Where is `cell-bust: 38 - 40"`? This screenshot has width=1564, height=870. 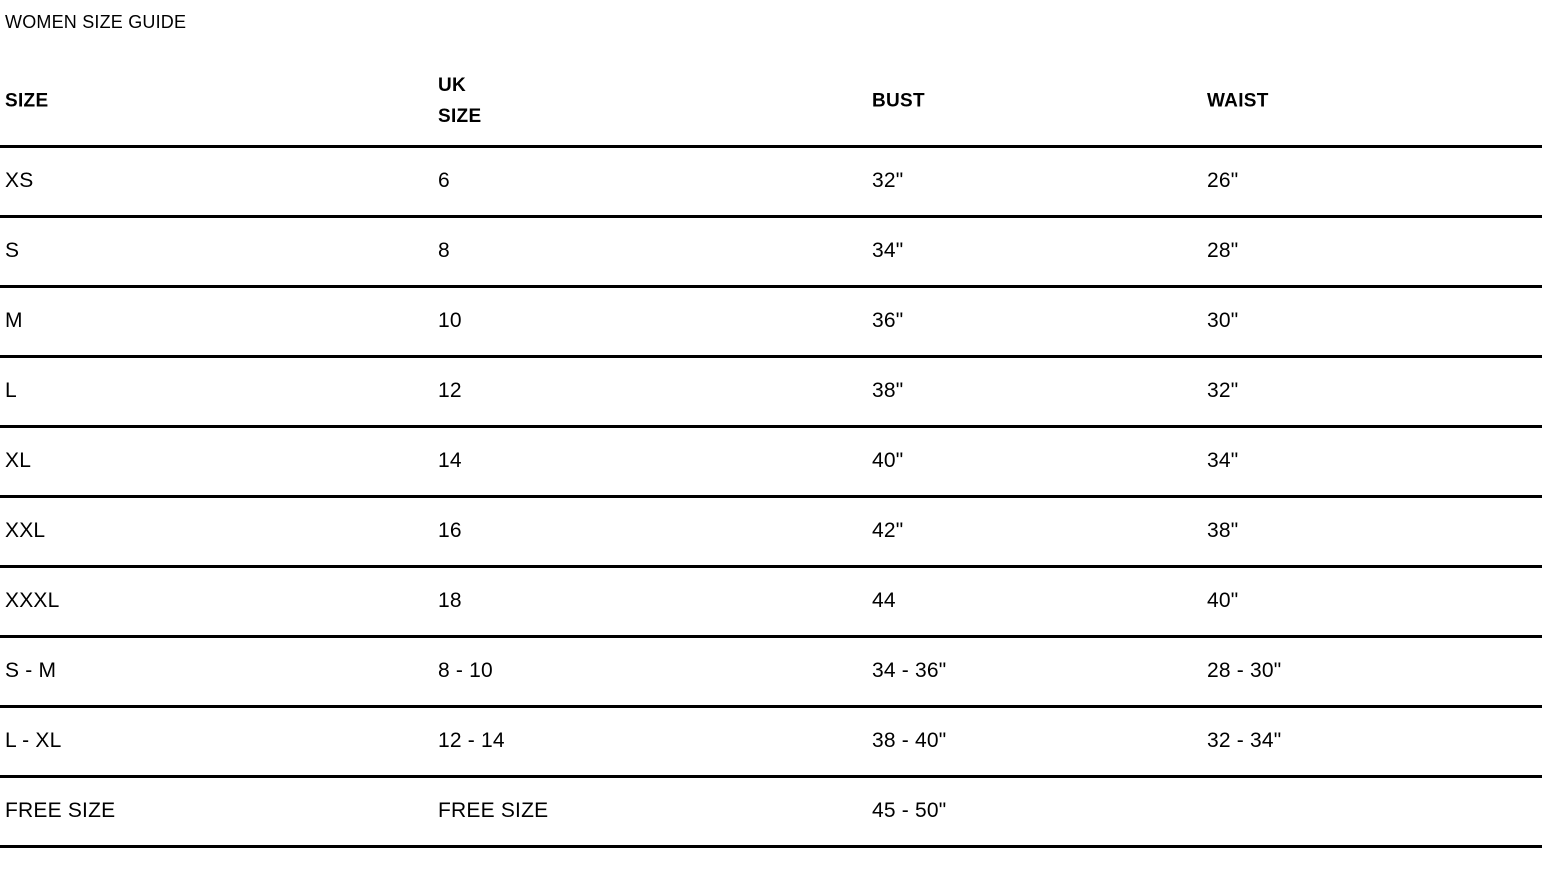 cell-bust: 38 - 40" is located at coordinates (909, 740).